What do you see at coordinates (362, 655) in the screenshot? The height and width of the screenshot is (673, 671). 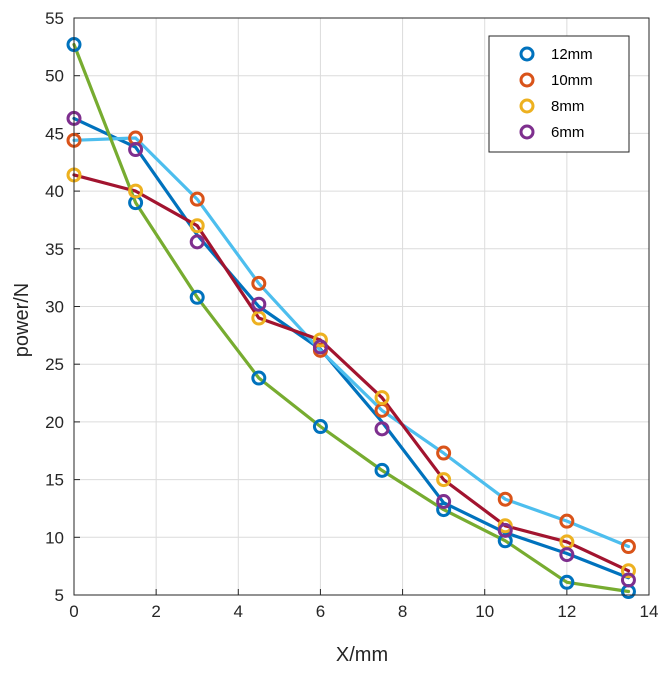 I see `x-axis-label: X/mm` at bounding box center [362, 655].